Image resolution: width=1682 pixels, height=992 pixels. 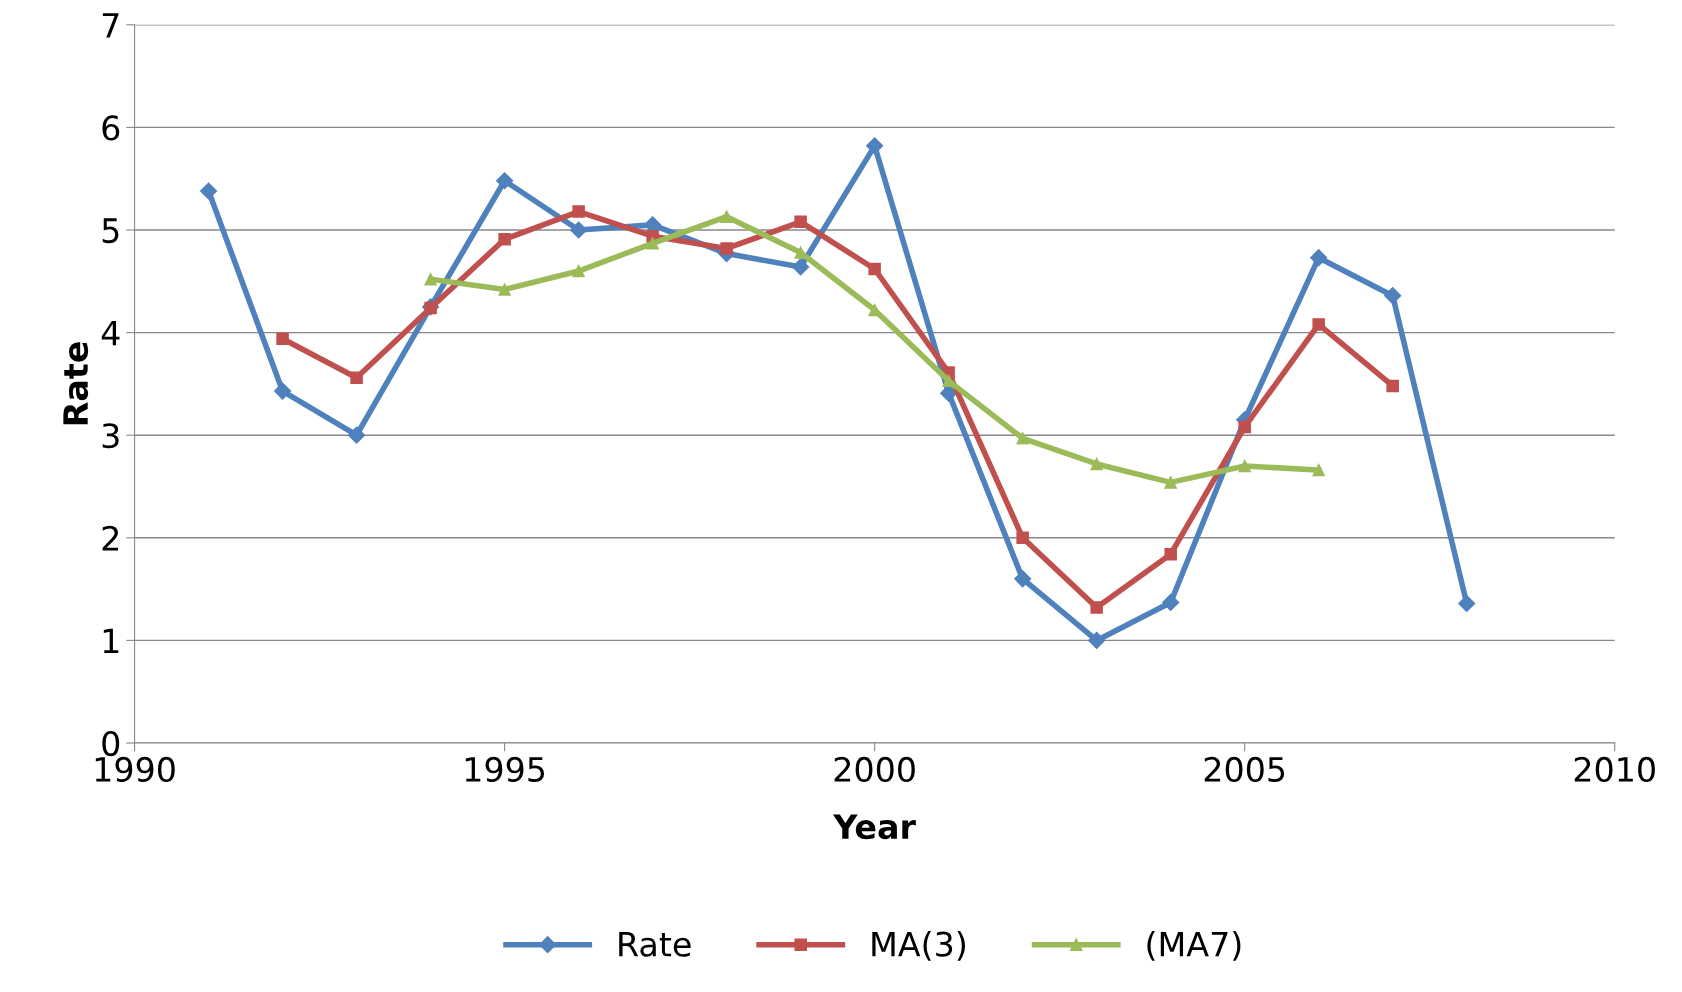 I want to click on legend-label: (MA7), so click(x=1194, y=946).